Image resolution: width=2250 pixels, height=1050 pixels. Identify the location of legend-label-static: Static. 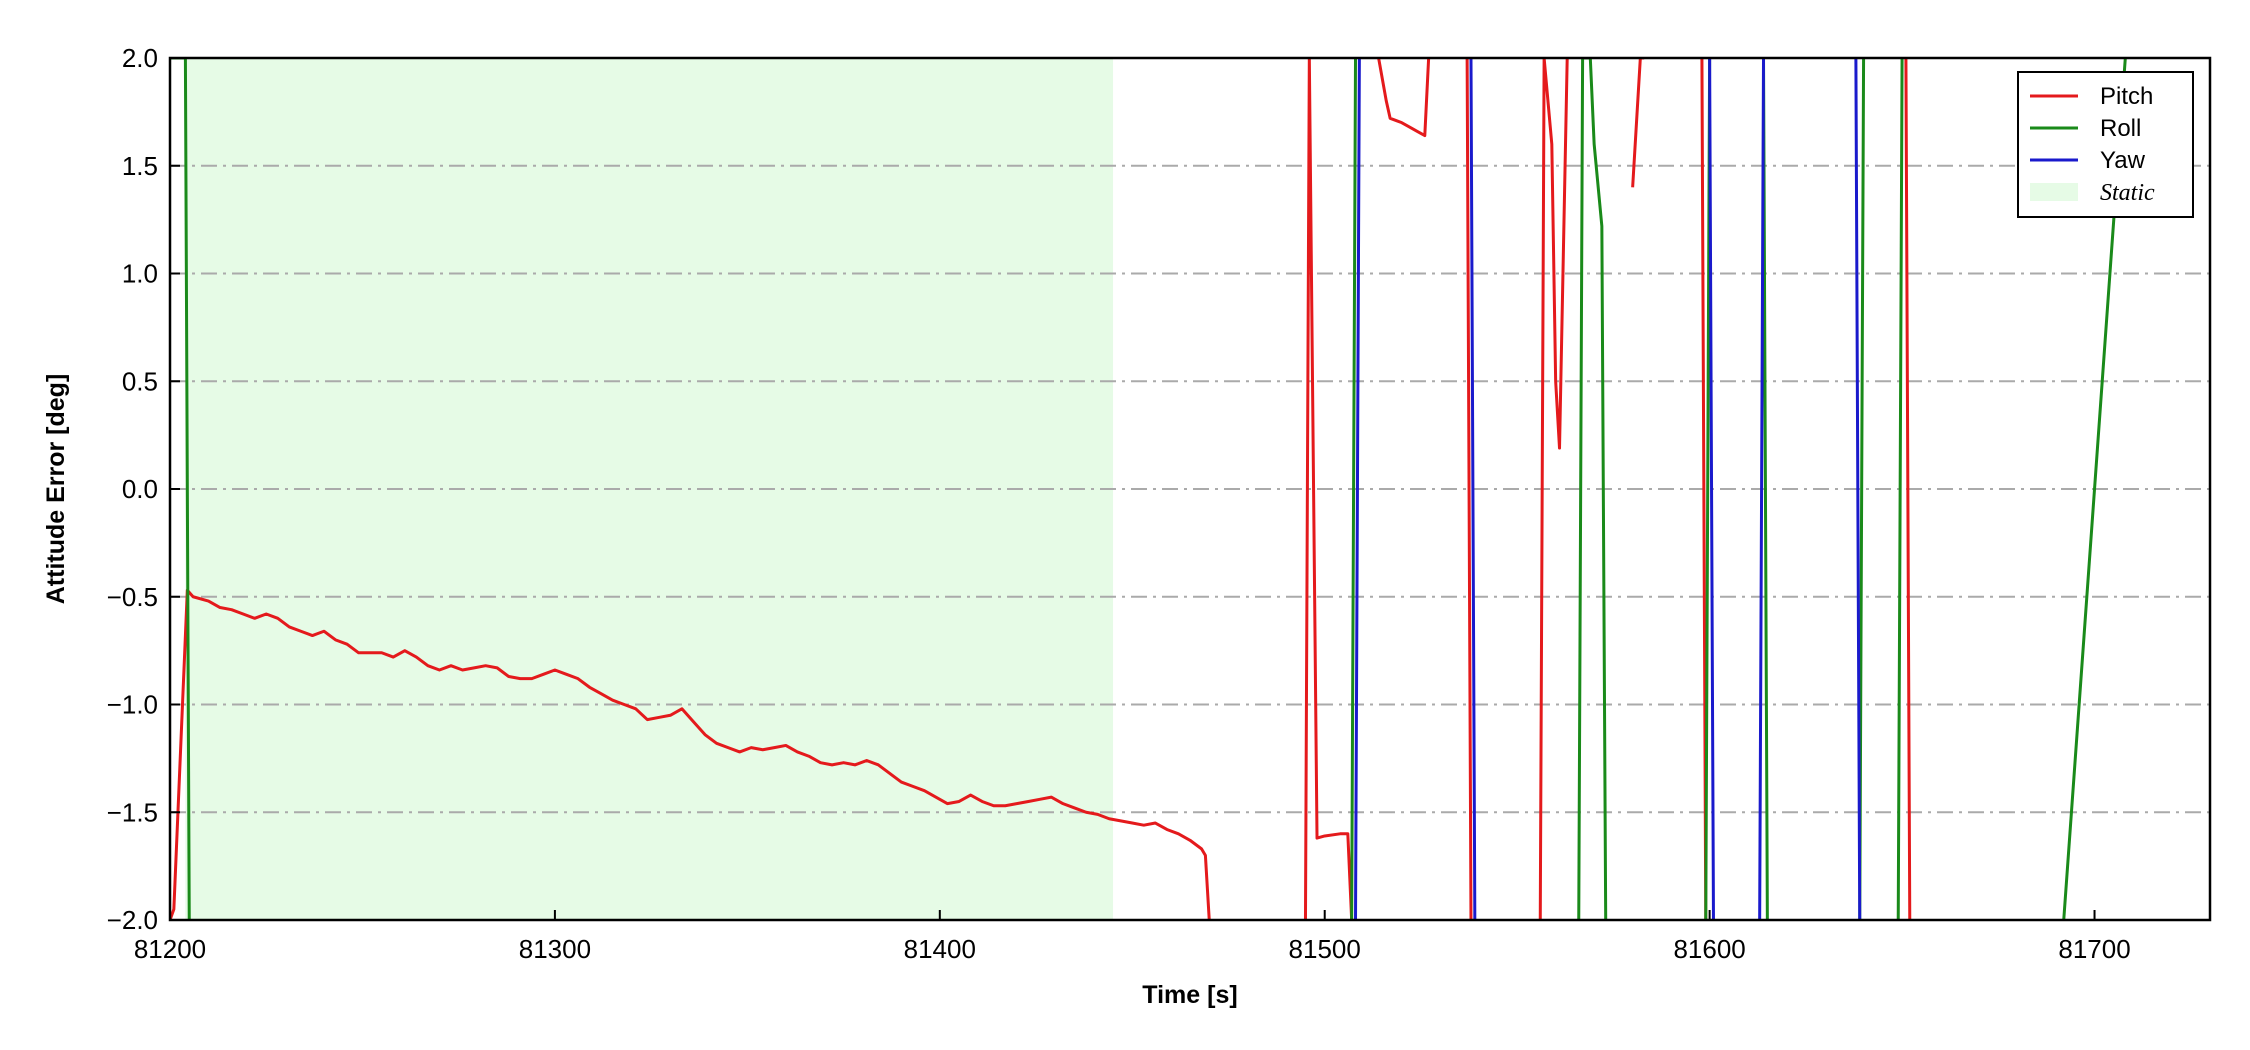
(2127, 193).